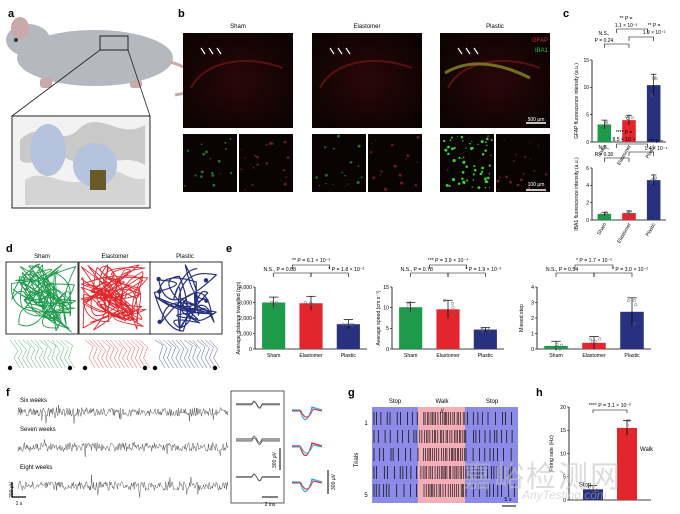  What do you see at coordinates (542, 51) in the screenshot?
I see `b-legend-iba1: IBA1` at bounding box center [542, 51].